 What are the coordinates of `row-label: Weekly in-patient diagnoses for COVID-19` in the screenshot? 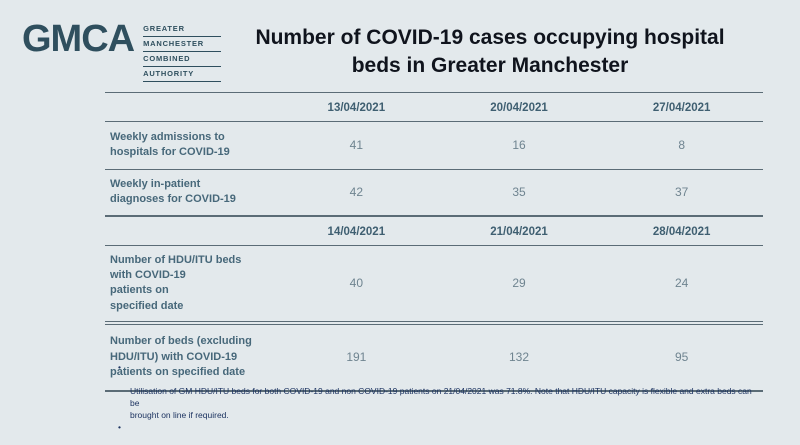 It's located at (173, 191).